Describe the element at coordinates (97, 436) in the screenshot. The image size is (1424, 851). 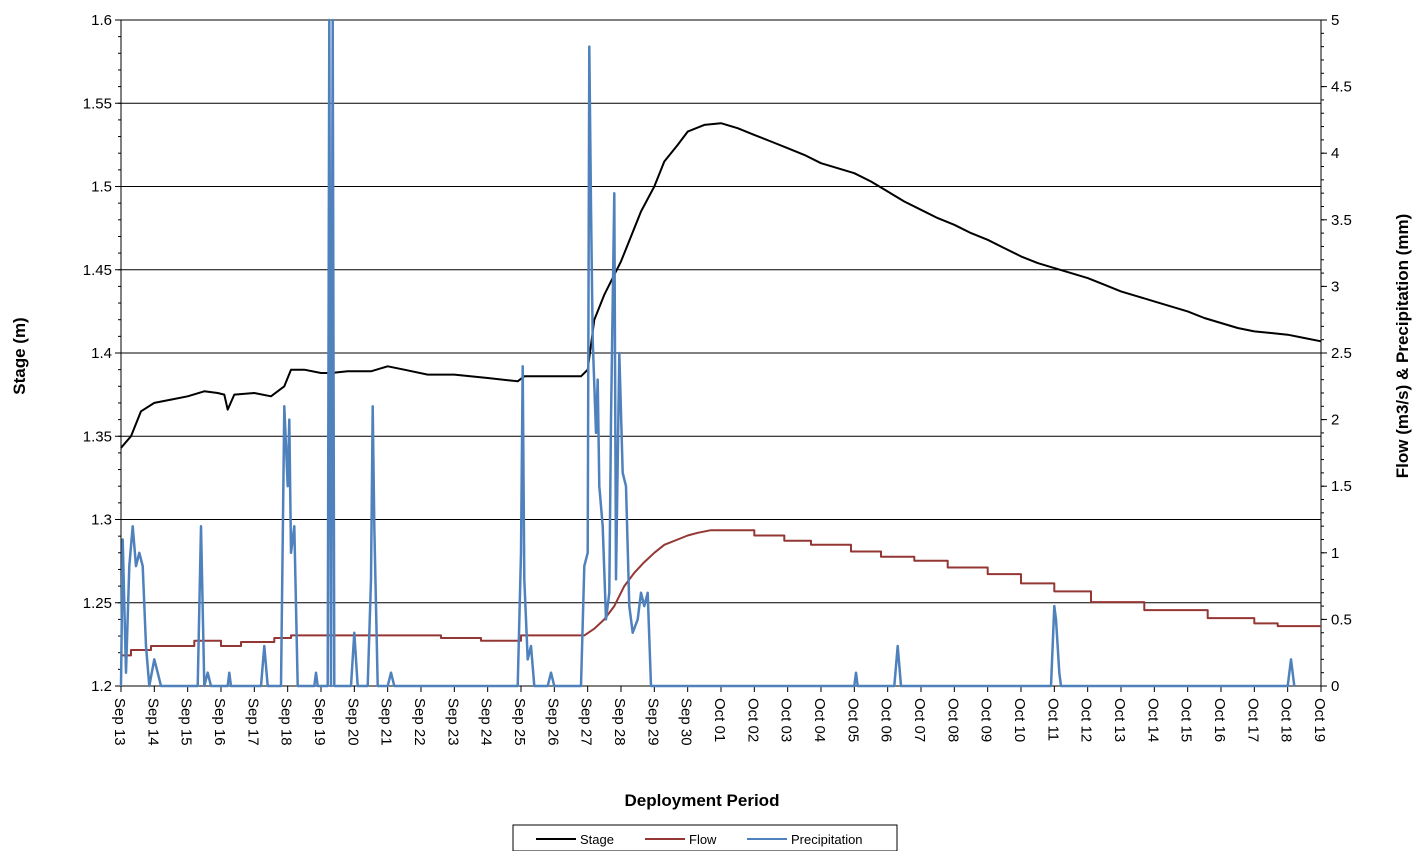
I see `left-tick-label: 1.35` at that location.